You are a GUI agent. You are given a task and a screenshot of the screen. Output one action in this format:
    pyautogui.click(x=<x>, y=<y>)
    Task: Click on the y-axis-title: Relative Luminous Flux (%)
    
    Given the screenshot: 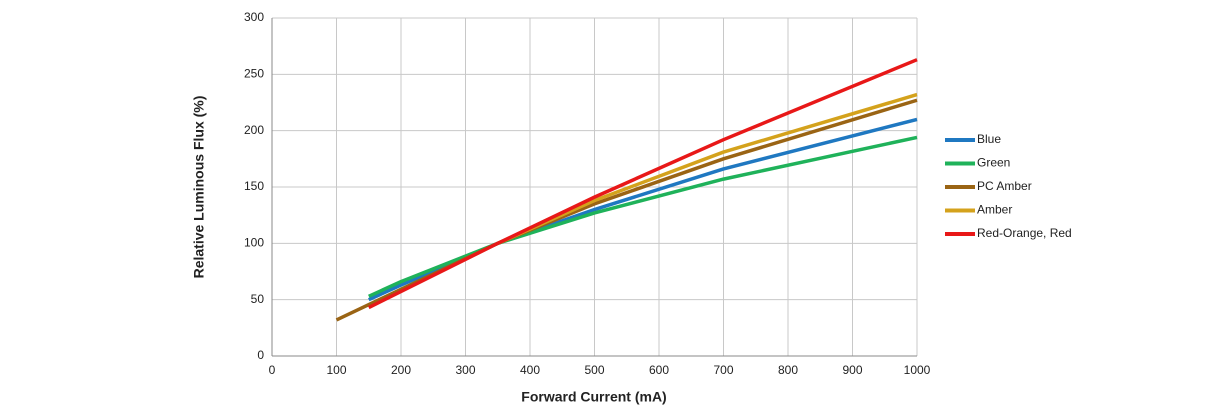 What is the action you would take?
    pyautogui.click(x=199, y=187)
    